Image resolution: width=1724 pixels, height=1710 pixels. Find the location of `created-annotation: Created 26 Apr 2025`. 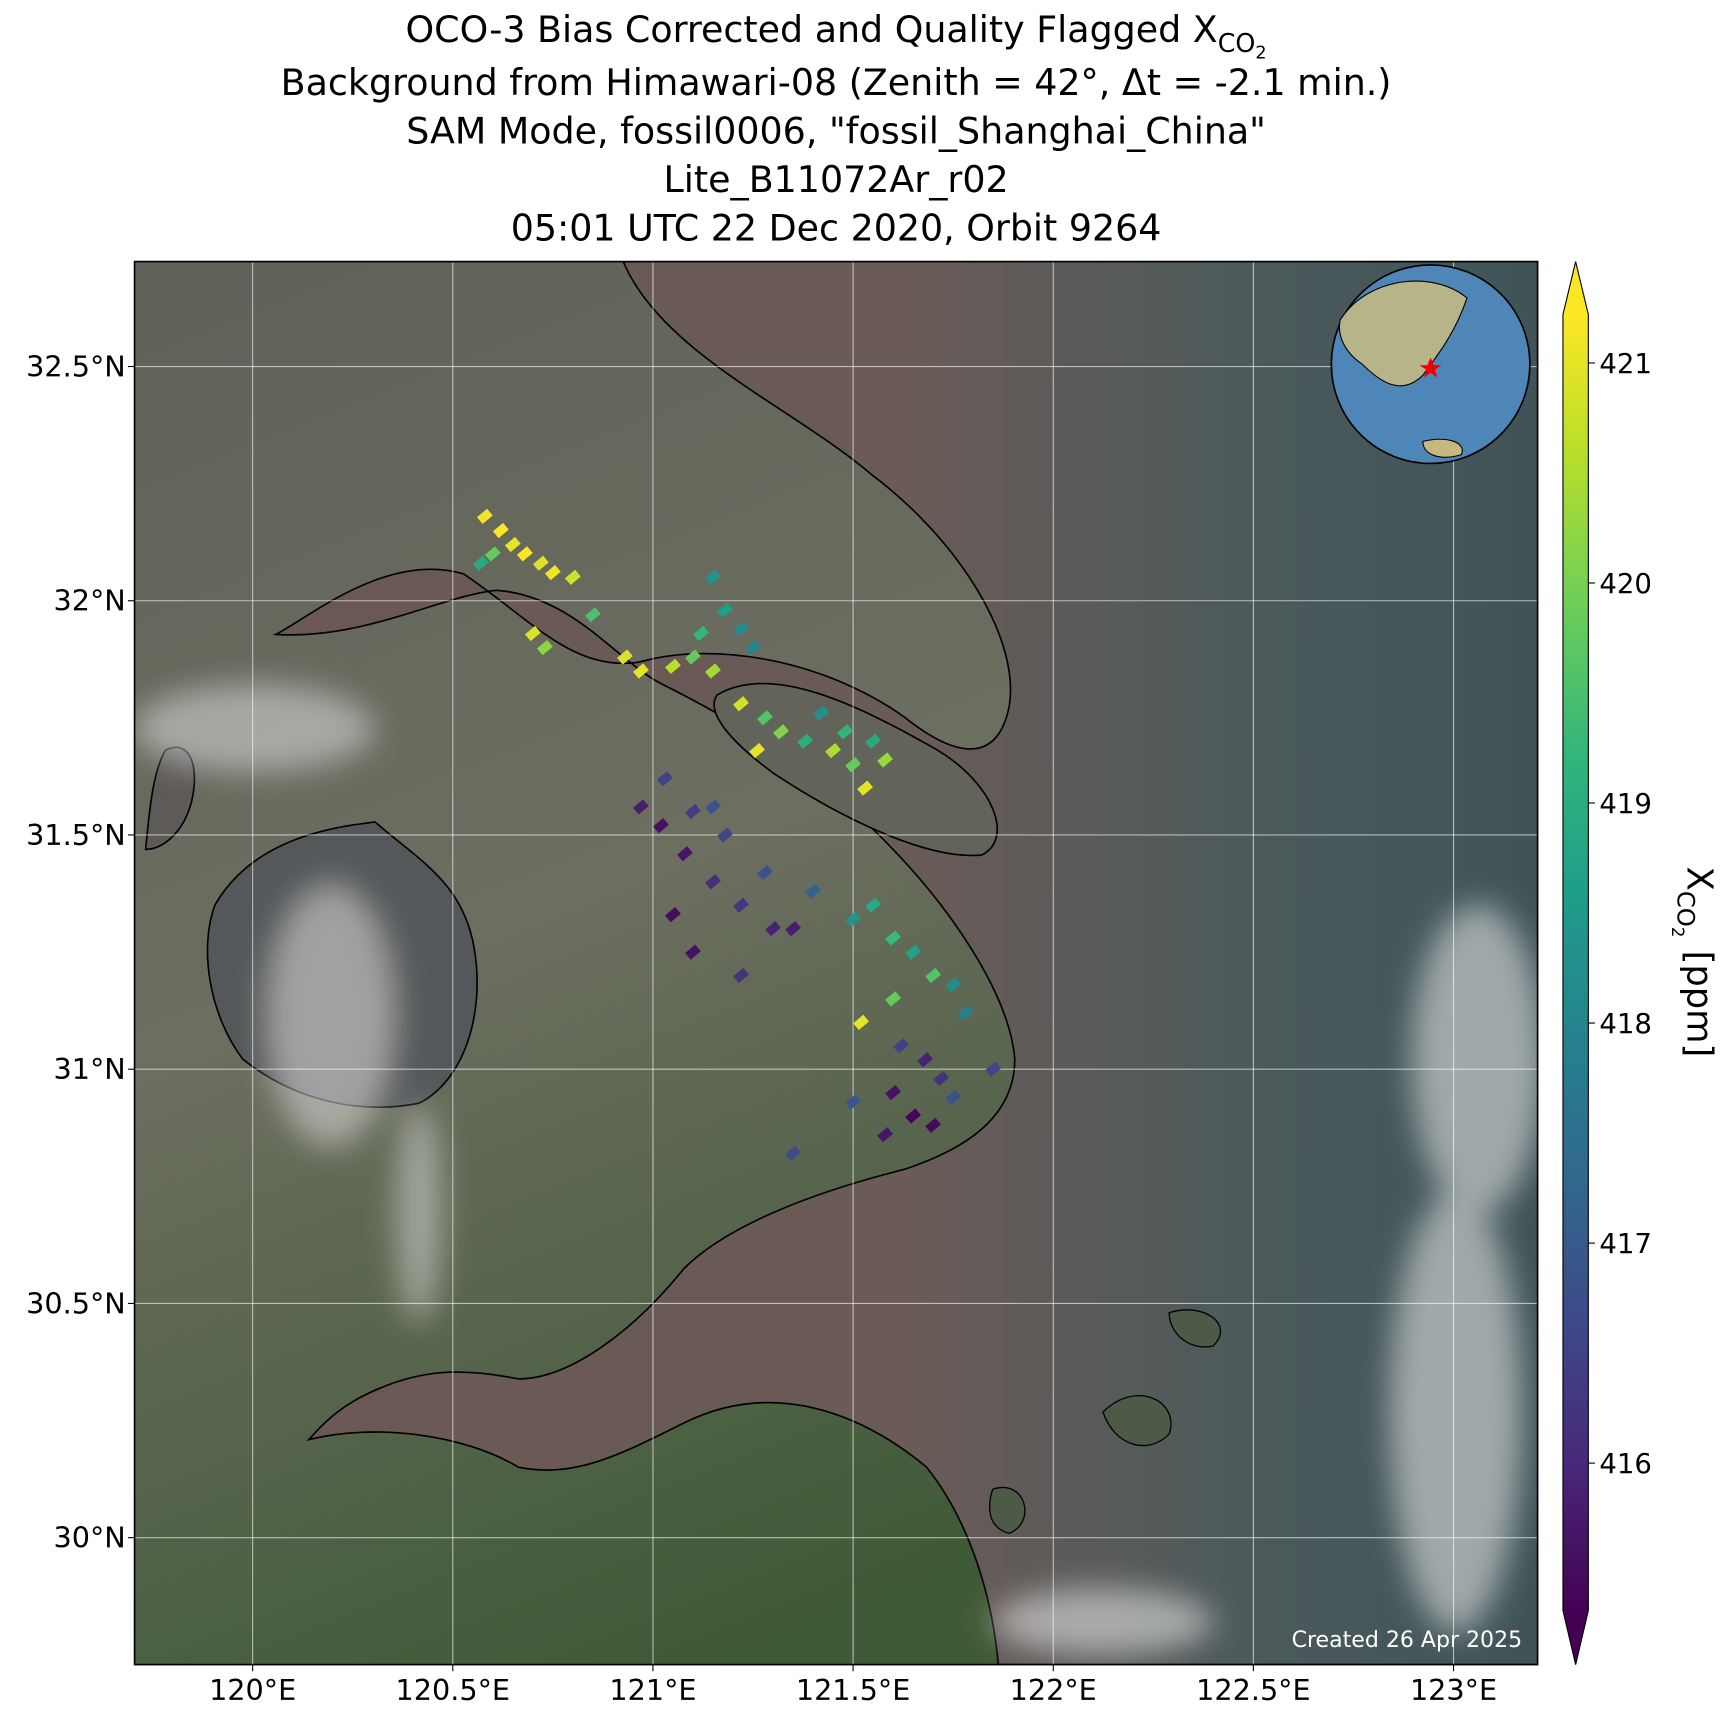

created-annotation: Created 26 Apr 2025 is located at coordinates (1407, 1640).